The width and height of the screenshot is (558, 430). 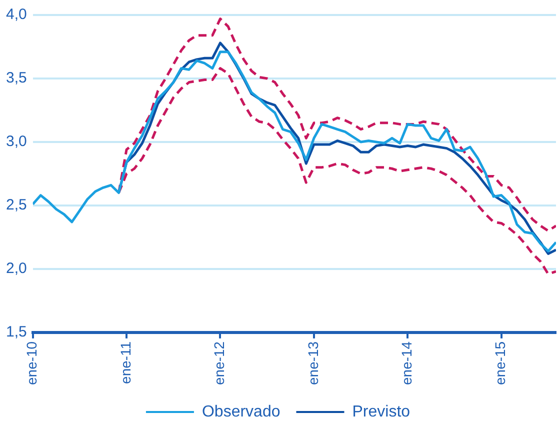 I want to click on y-tick-label: 2,0, so click(x=16, y=269).